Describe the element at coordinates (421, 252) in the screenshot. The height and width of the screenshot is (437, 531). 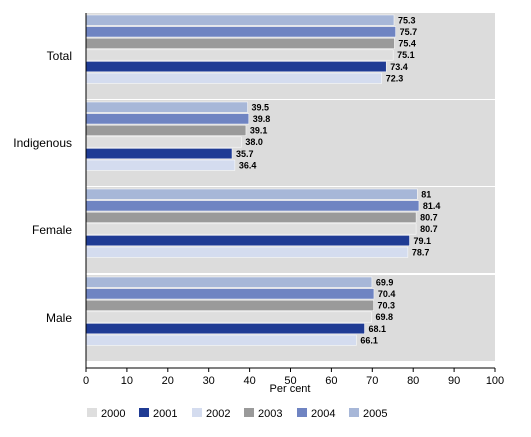
I see `bar-value-label: 78.7` at that location.